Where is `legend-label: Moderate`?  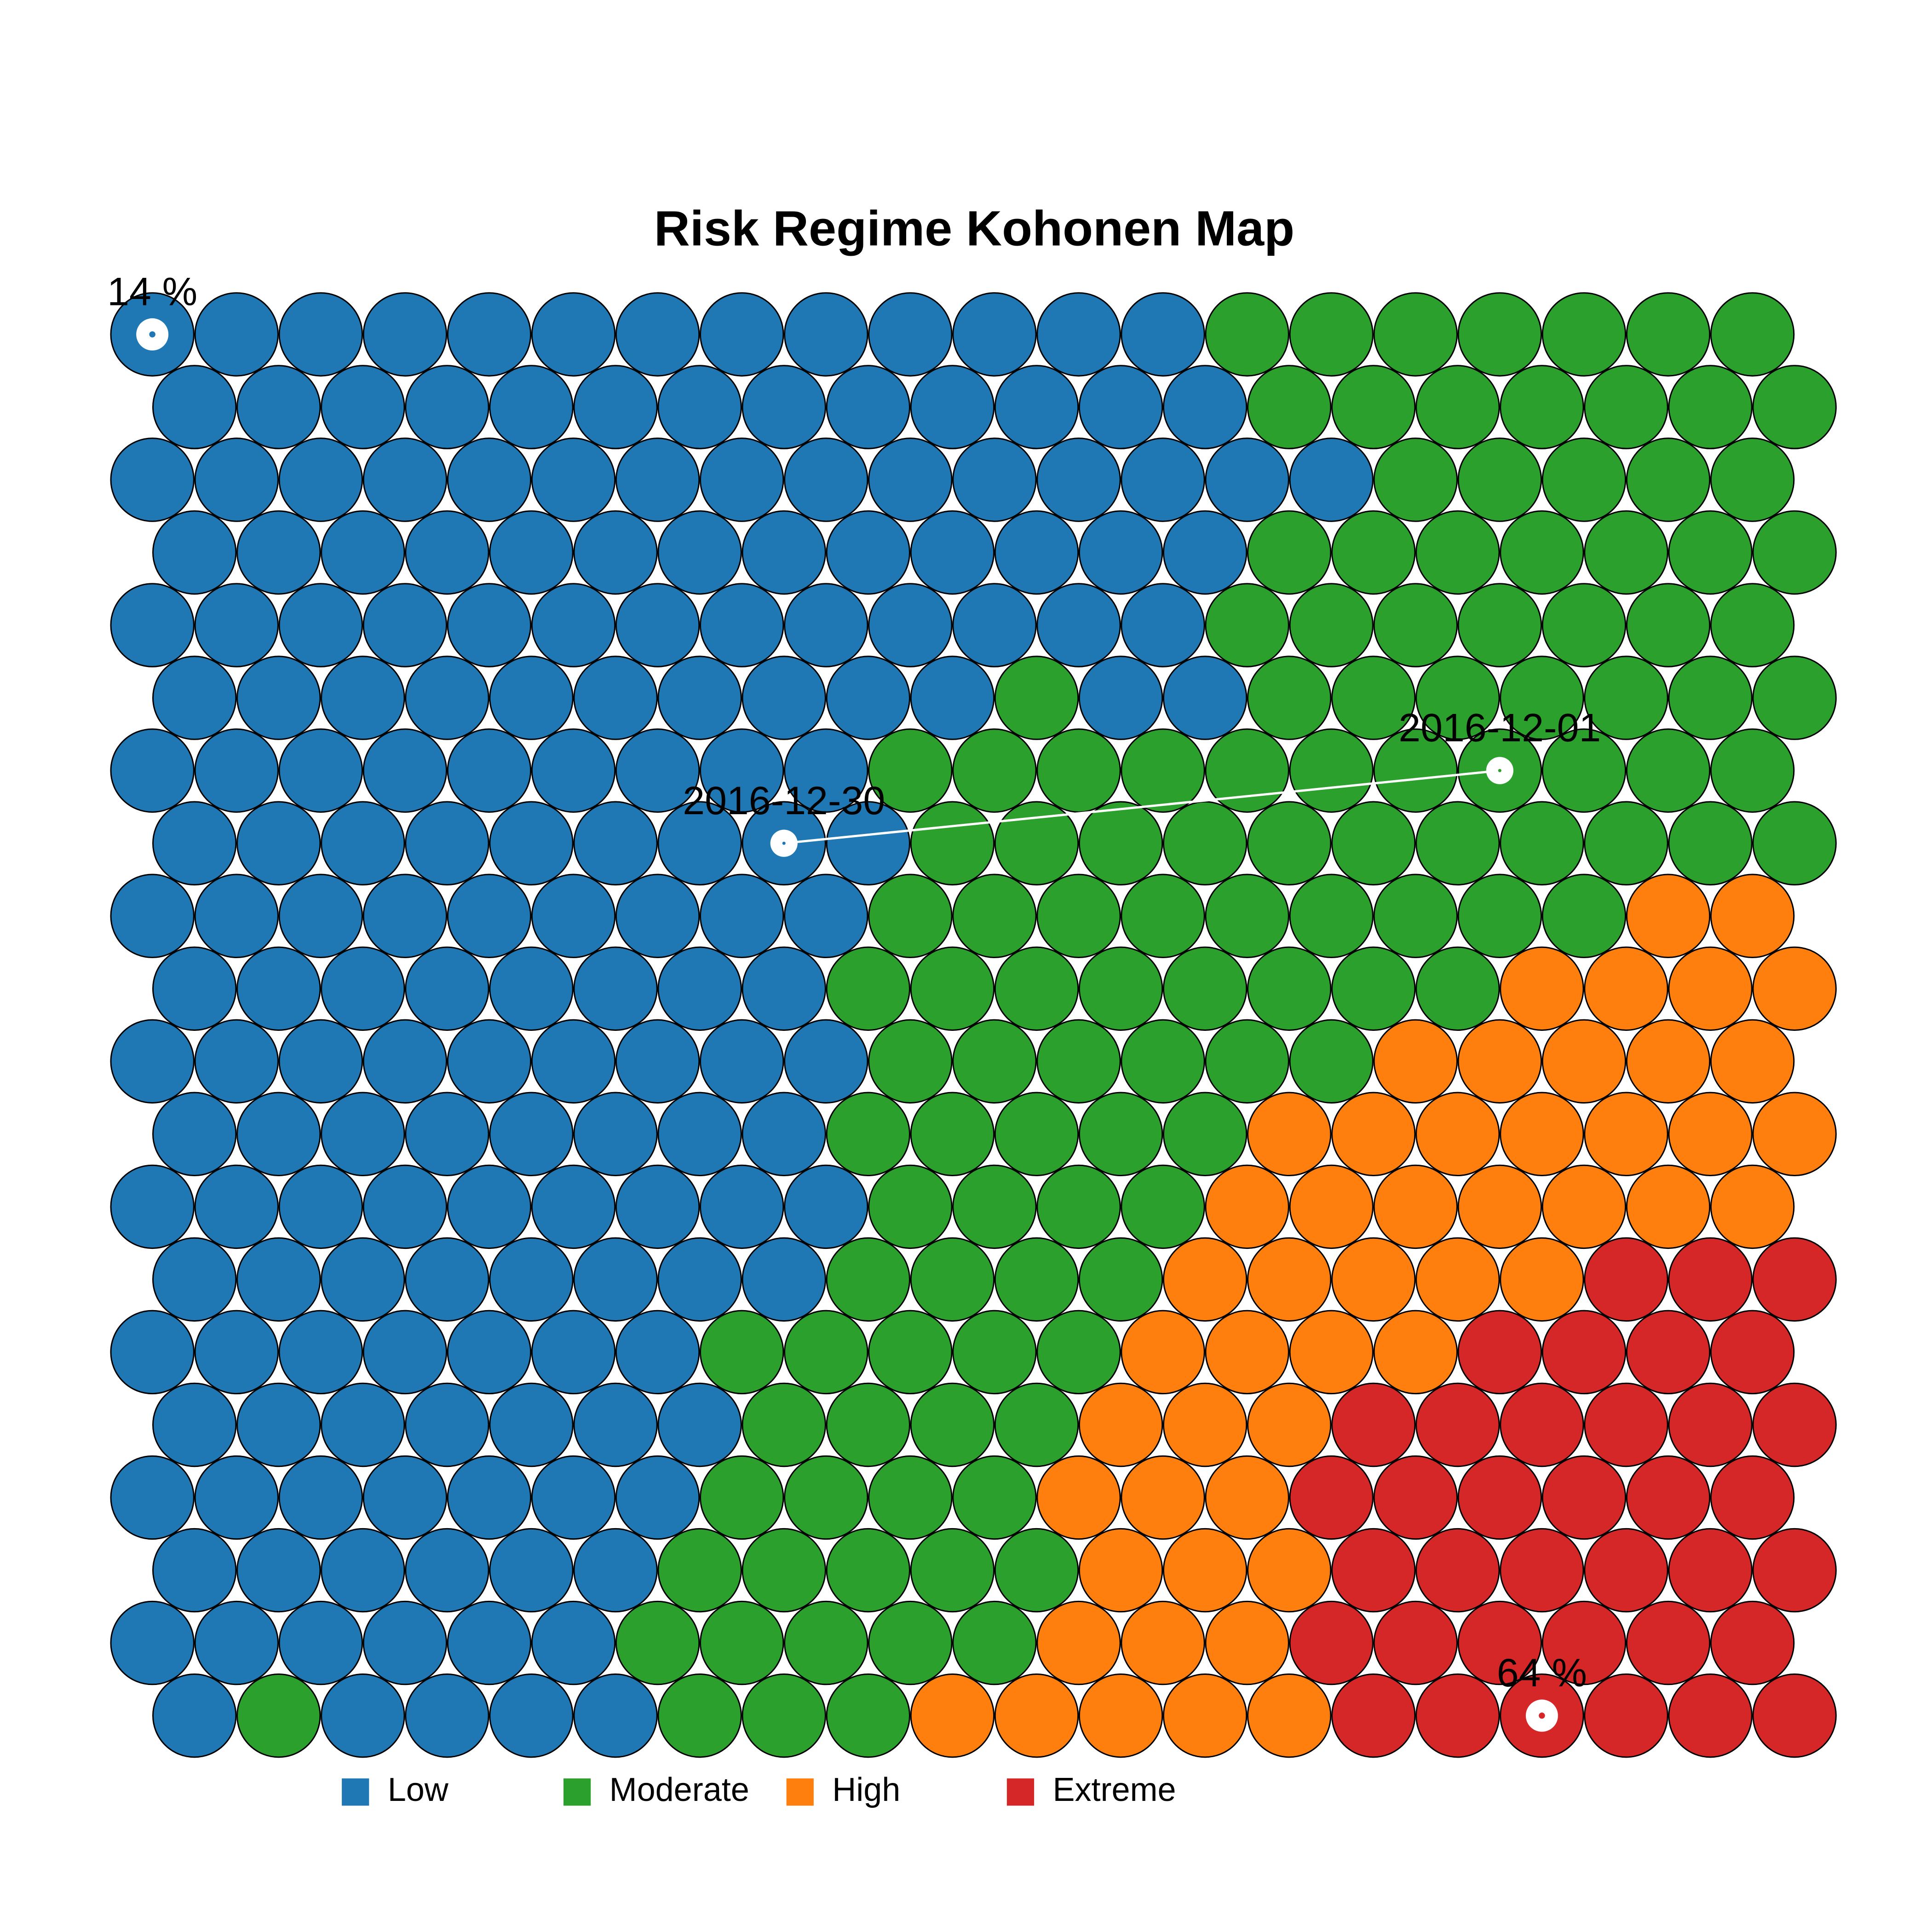
legend-label: Moderate is located at coordinates (679, 1789).